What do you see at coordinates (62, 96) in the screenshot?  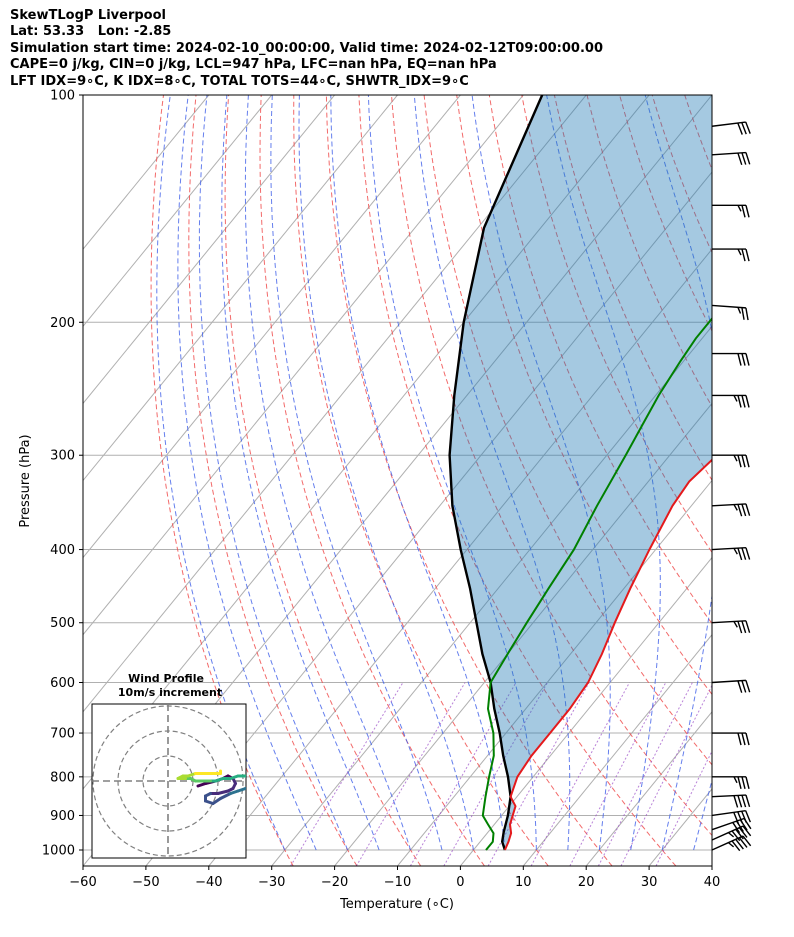 I see `y-tick-label: 100` at bounding box center [62, 96].